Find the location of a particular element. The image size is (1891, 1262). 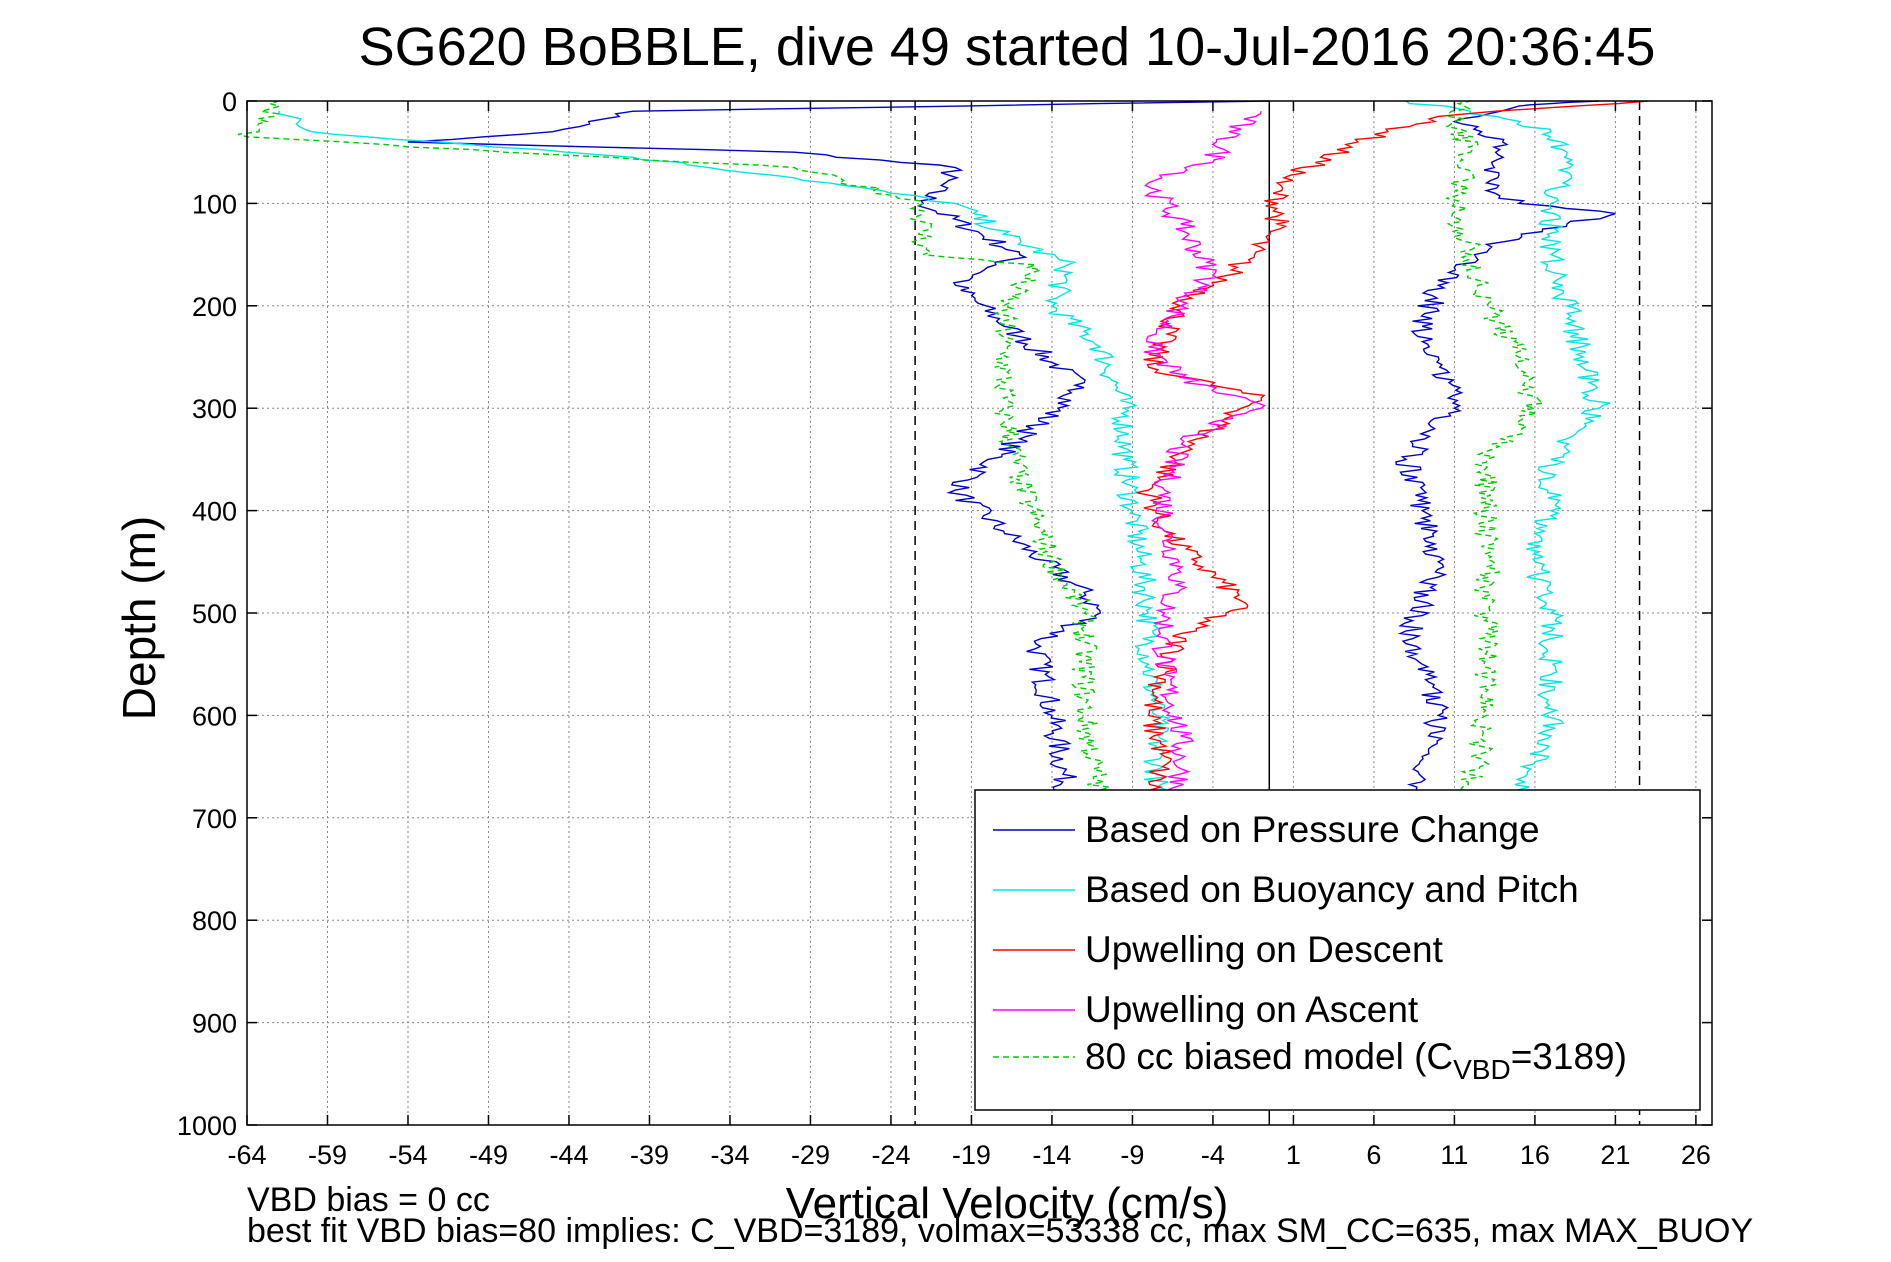

x-tick-label: 11 is located at coordinates (1454, 1155).